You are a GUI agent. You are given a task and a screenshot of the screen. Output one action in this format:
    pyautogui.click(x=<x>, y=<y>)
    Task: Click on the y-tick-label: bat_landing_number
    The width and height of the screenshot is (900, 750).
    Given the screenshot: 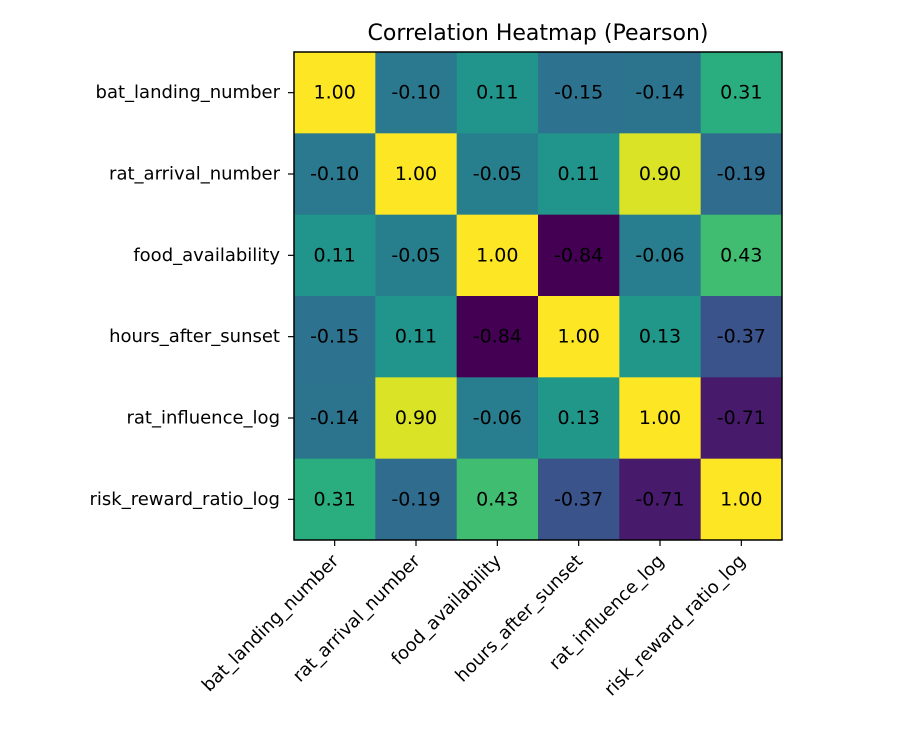 What is the action you would take?
    pyautogui.click(x=188, y=92)
    